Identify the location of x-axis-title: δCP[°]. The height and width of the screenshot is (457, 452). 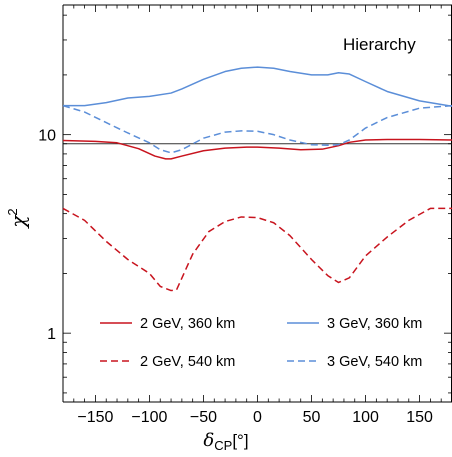
(225, 441).